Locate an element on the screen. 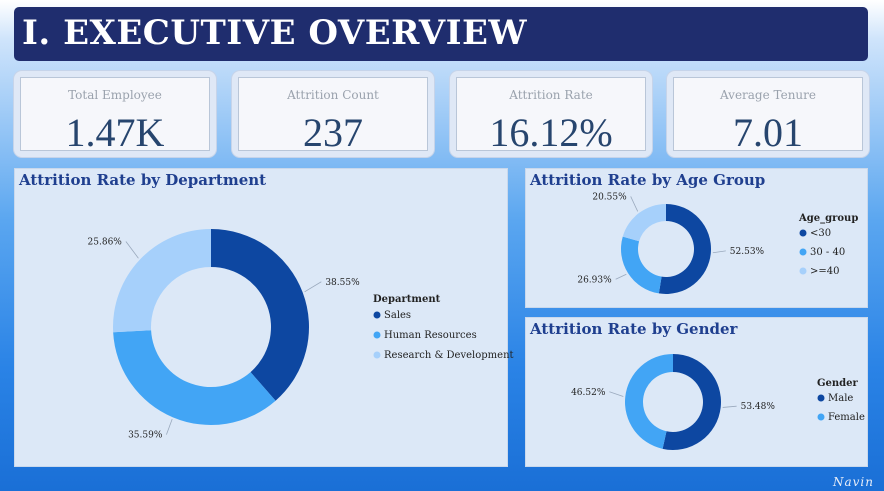 The height and width of the screenshot is (491, 884). kpi-card-inner: Attrition Count 237 is located at coordinates (333, 116).